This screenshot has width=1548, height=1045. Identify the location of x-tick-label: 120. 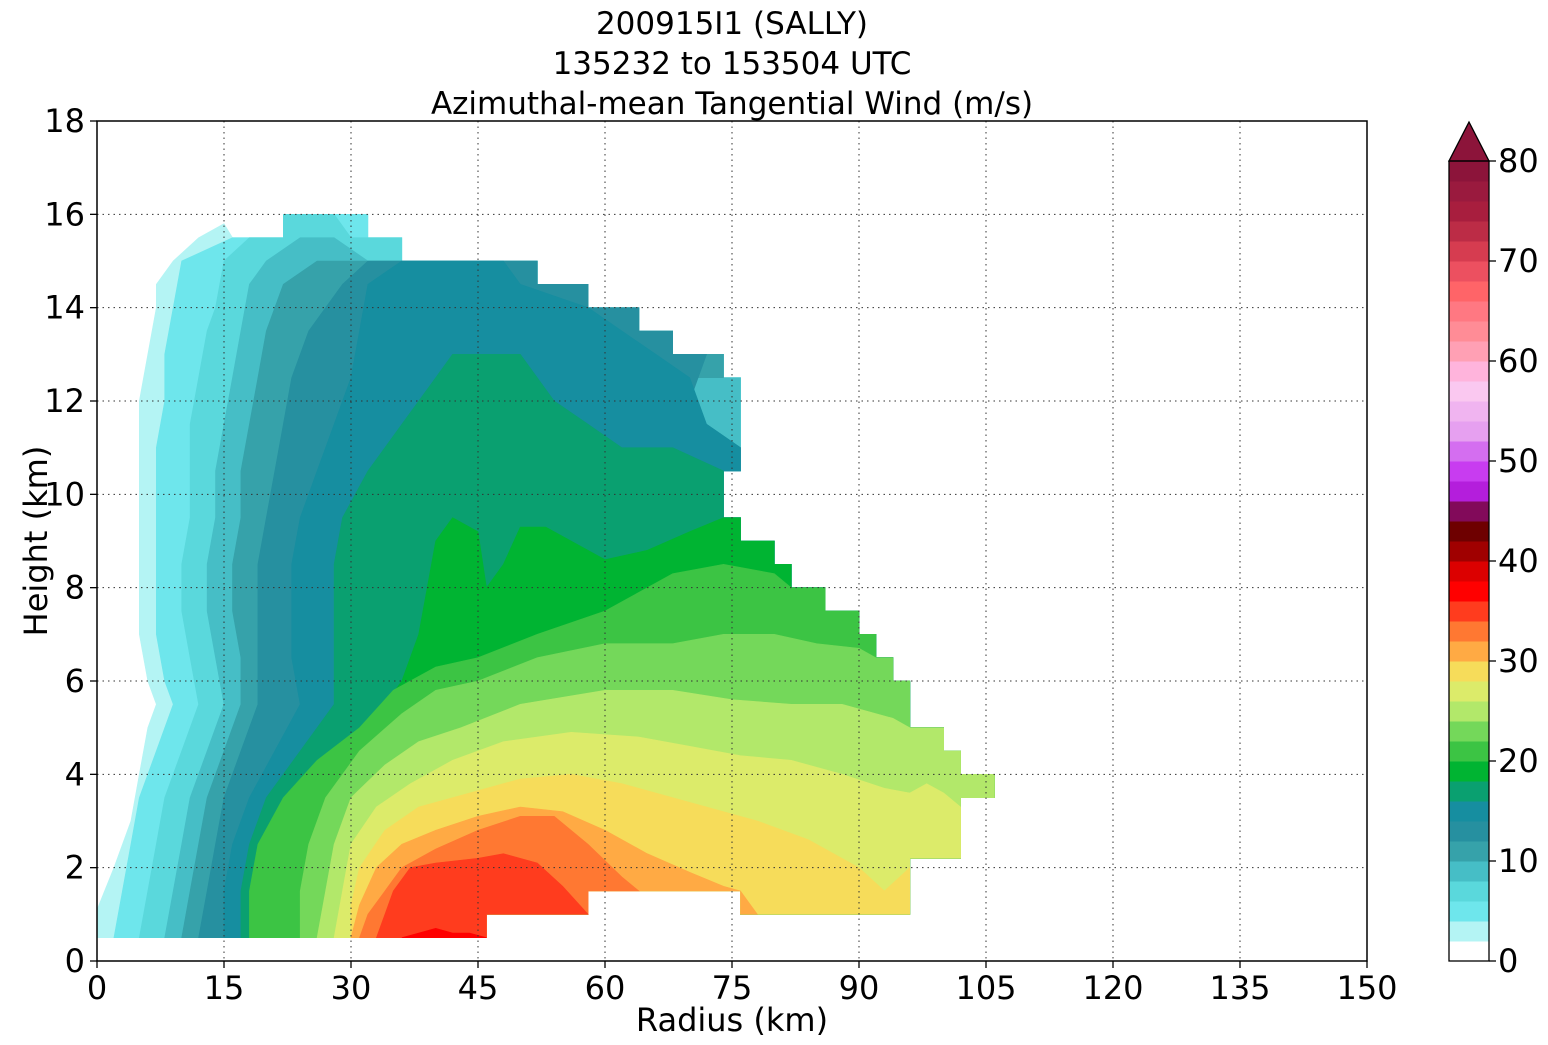
(1112, 988).